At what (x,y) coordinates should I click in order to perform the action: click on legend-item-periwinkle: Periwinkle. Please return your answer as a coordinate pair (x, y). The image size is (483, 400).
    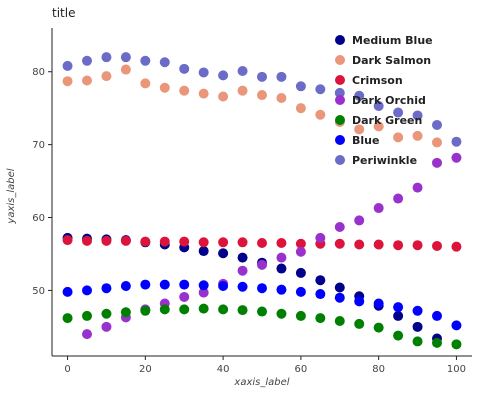
    Looking at the image, I should click on (376, 160).